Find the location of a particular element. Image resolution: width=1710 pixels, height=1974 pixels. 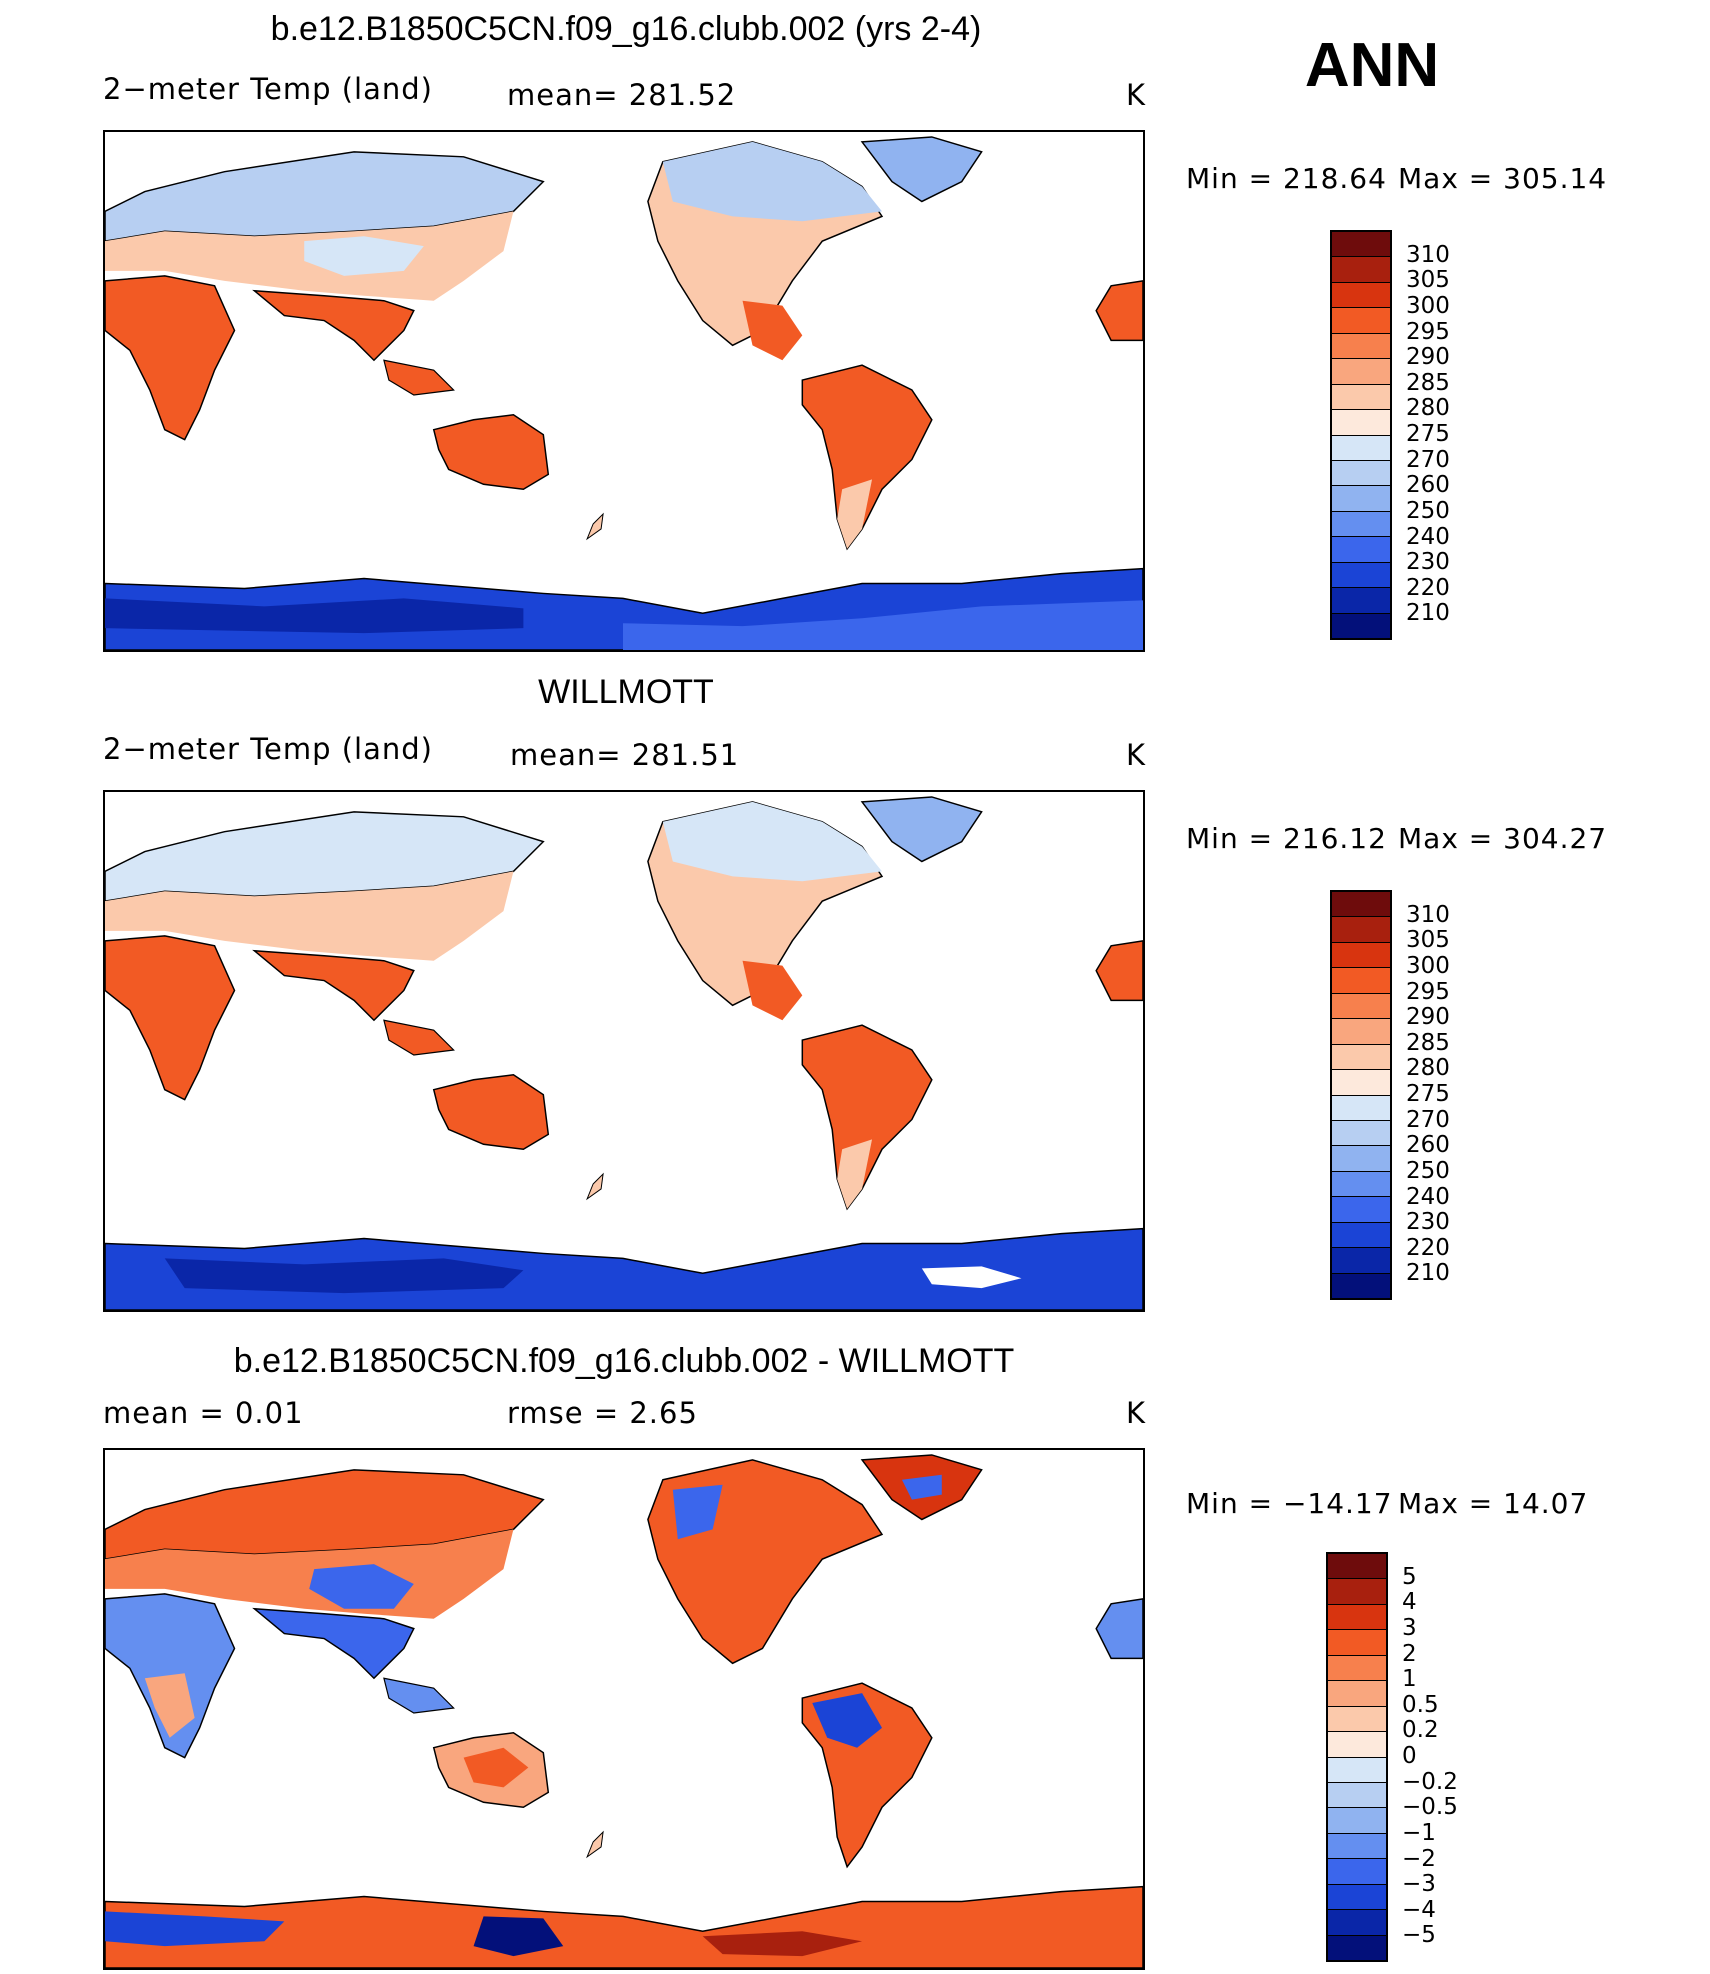

panel-3-colorbar is located at coordinates (1357, 1757).